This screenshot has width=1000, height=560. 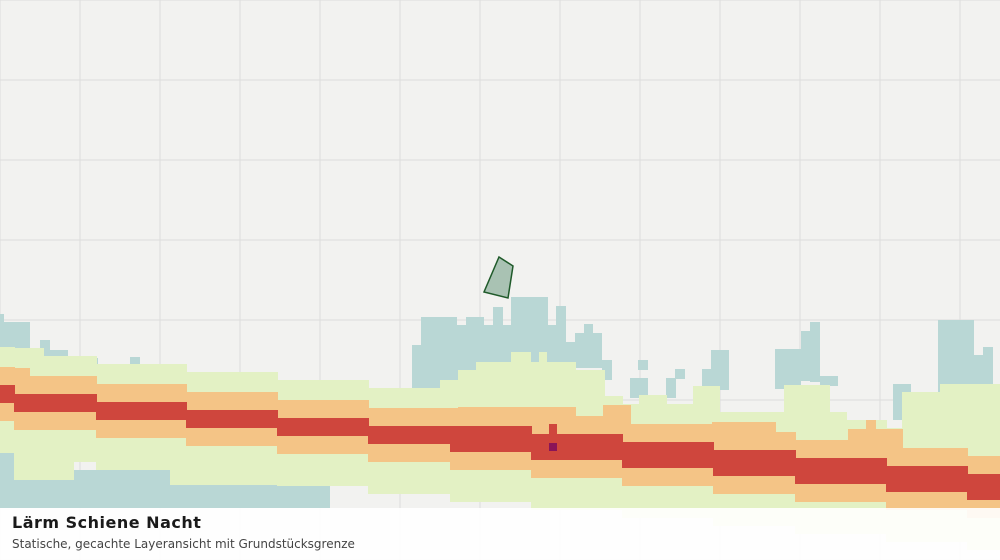 What do you see at coordinates (498, 277) in the screenshot?
I see `parcel-boundary` at bounding box center [498, 277].